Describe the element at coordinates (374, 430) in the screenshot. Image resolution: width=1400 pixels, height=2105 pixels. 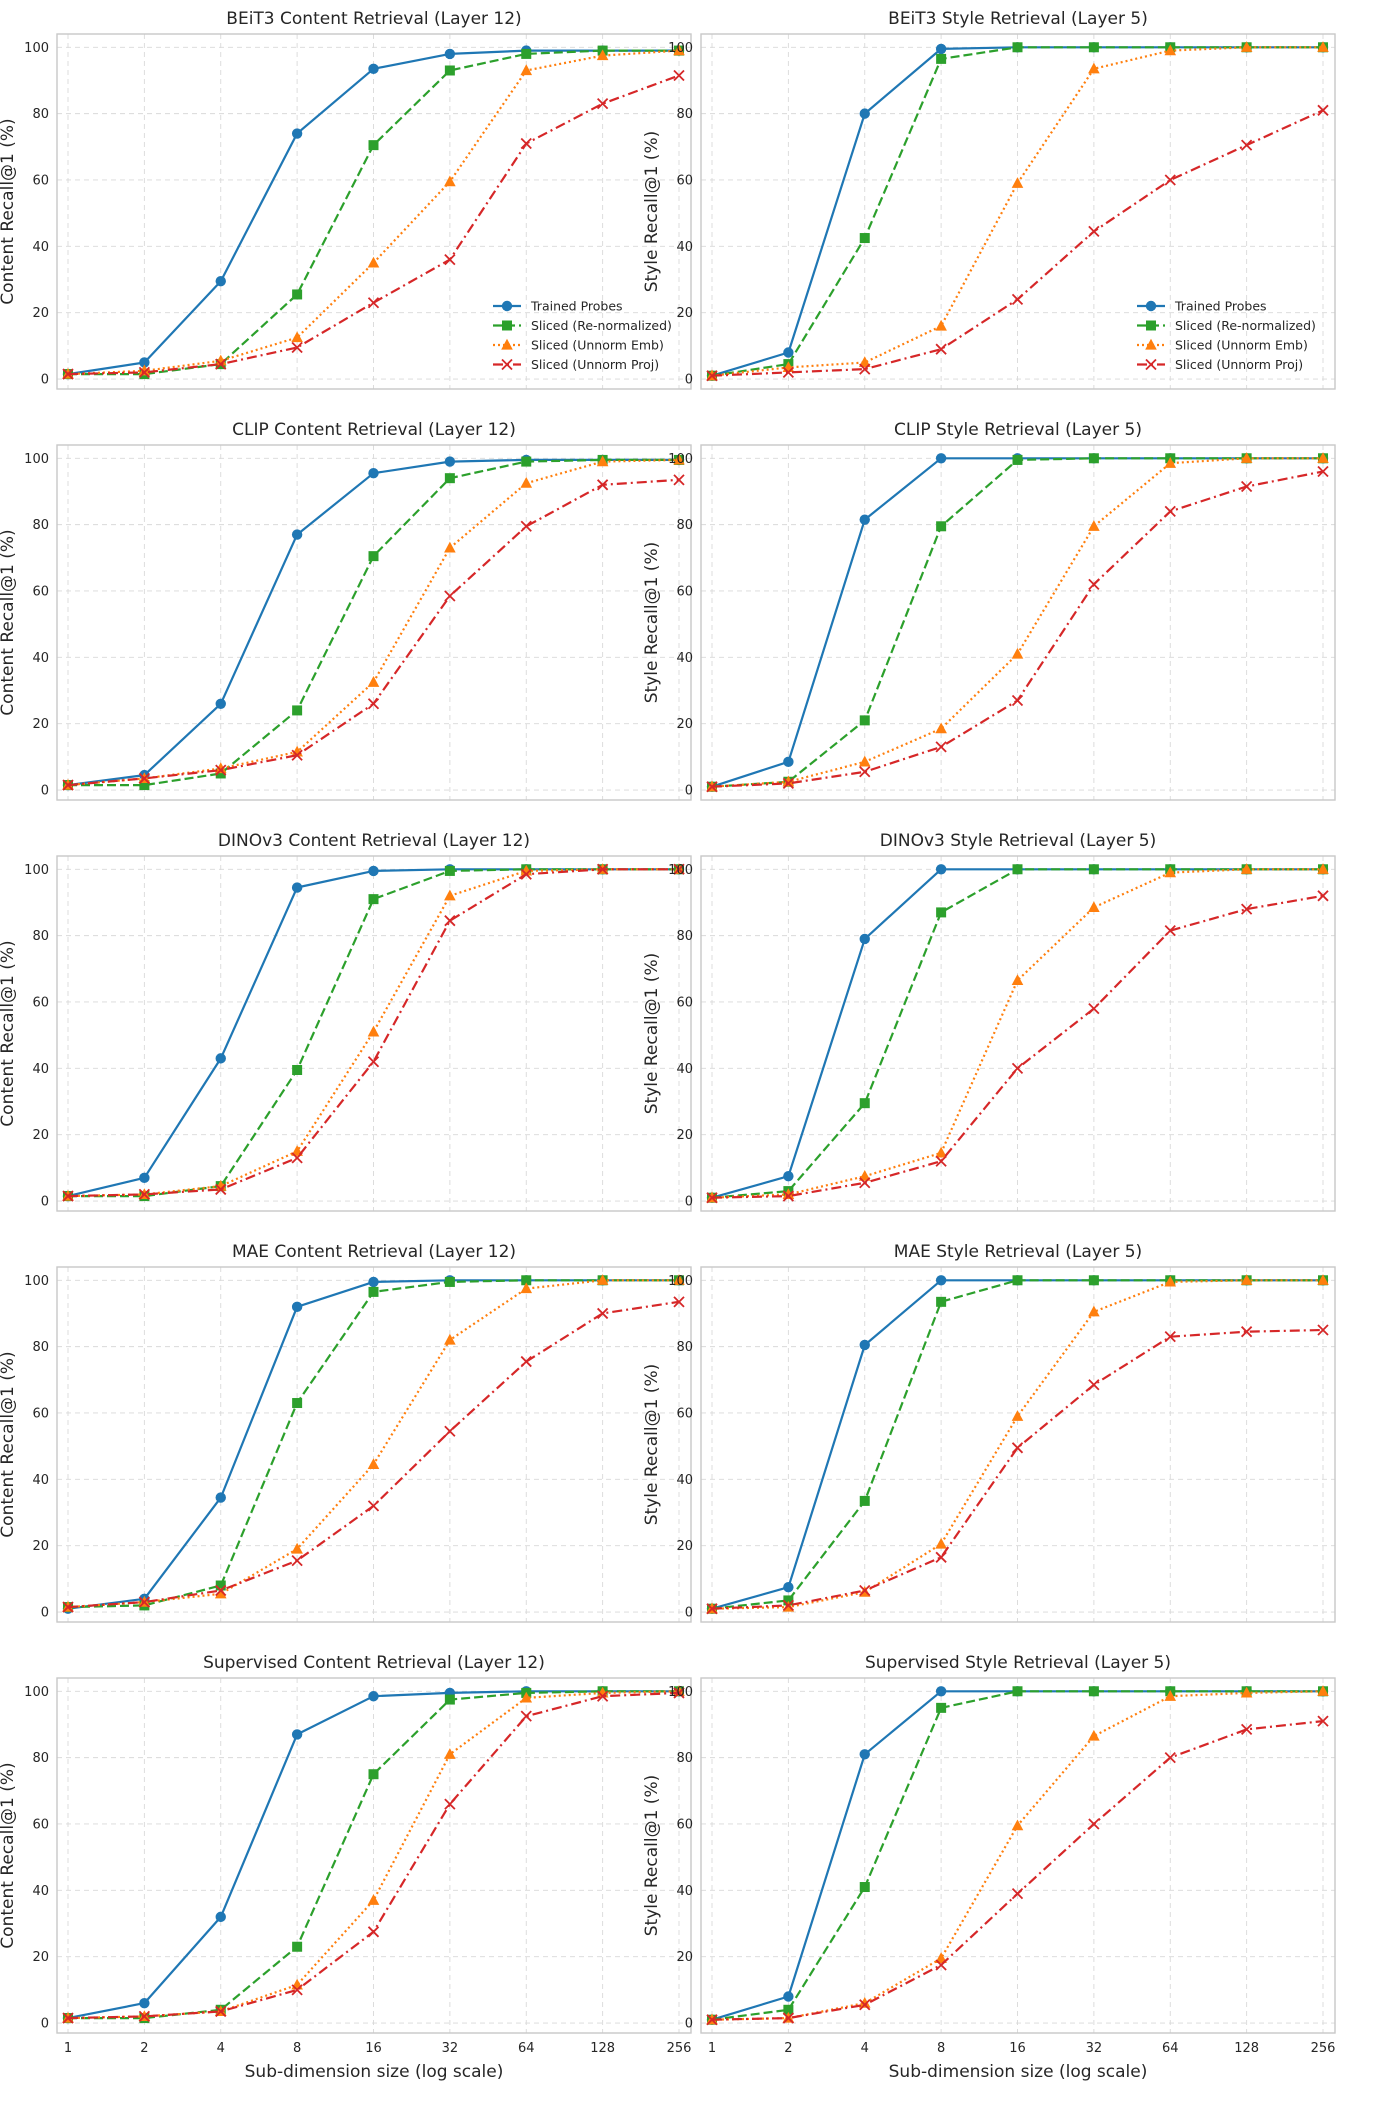
I see `chart-title: CLIP Content Retrieval (Layer 12)` at that location.